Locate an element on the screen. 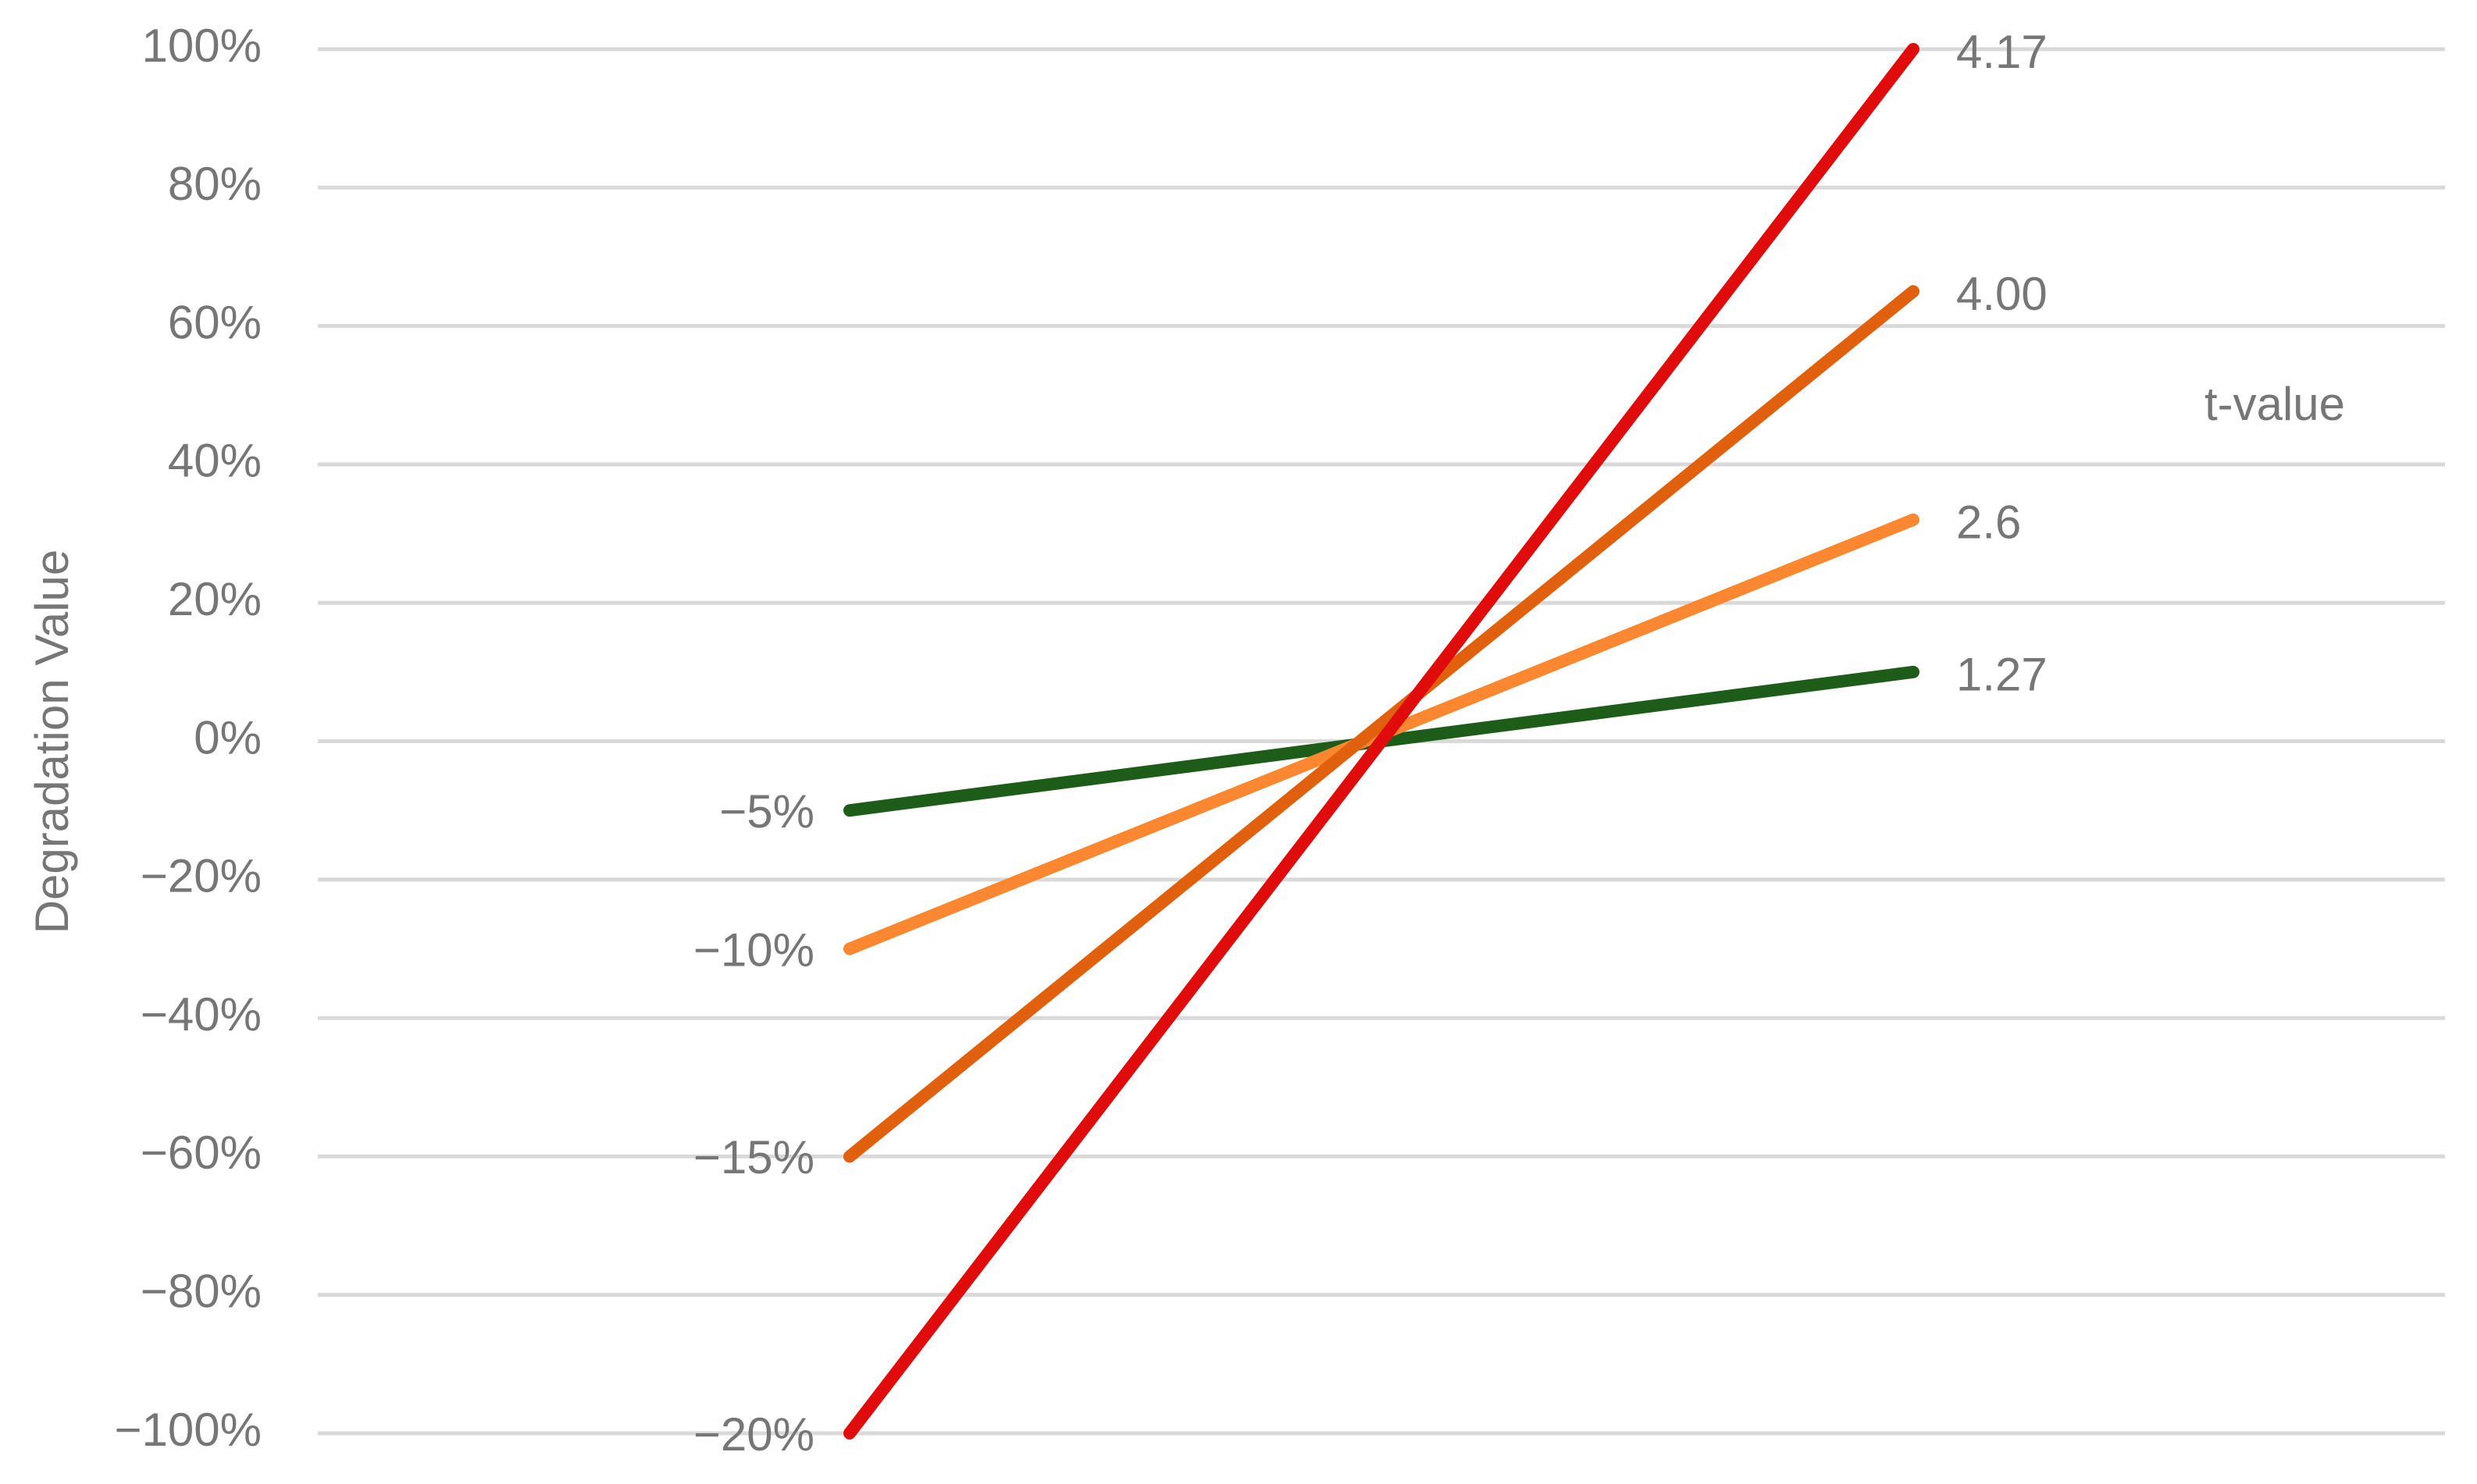 Image resolution: width=2477 pixels, height=1484 pixels. y-tick-label: −80% is located at coordinates (201, 1291).